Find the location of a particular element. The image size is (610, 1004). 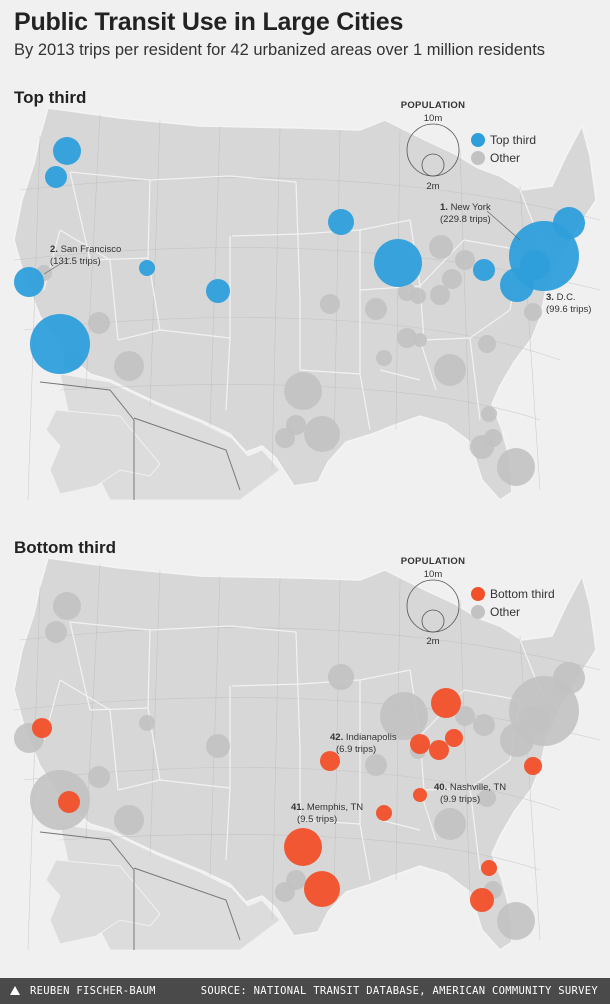

city-annotation: 41. Memphis, TN is located at coordinates (327, 807).